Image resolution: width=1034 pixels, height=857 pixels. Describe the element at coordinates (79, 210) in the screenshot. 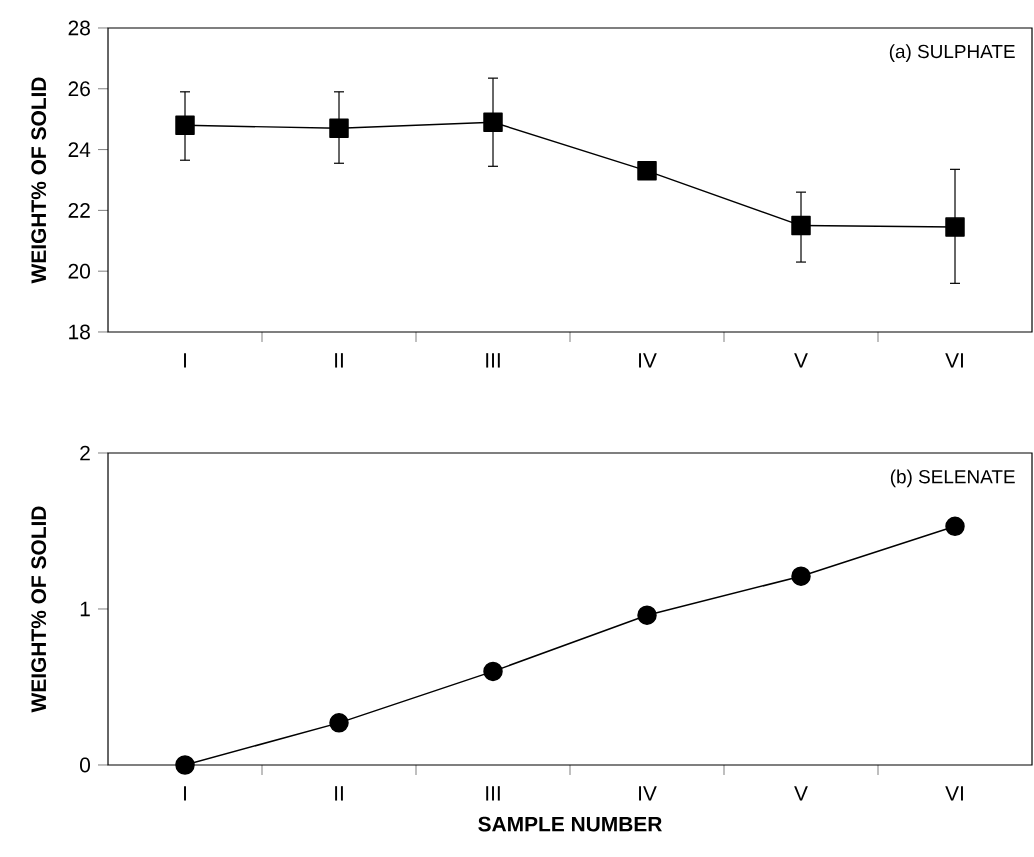

I see `y-tick-label: 22` at that location.